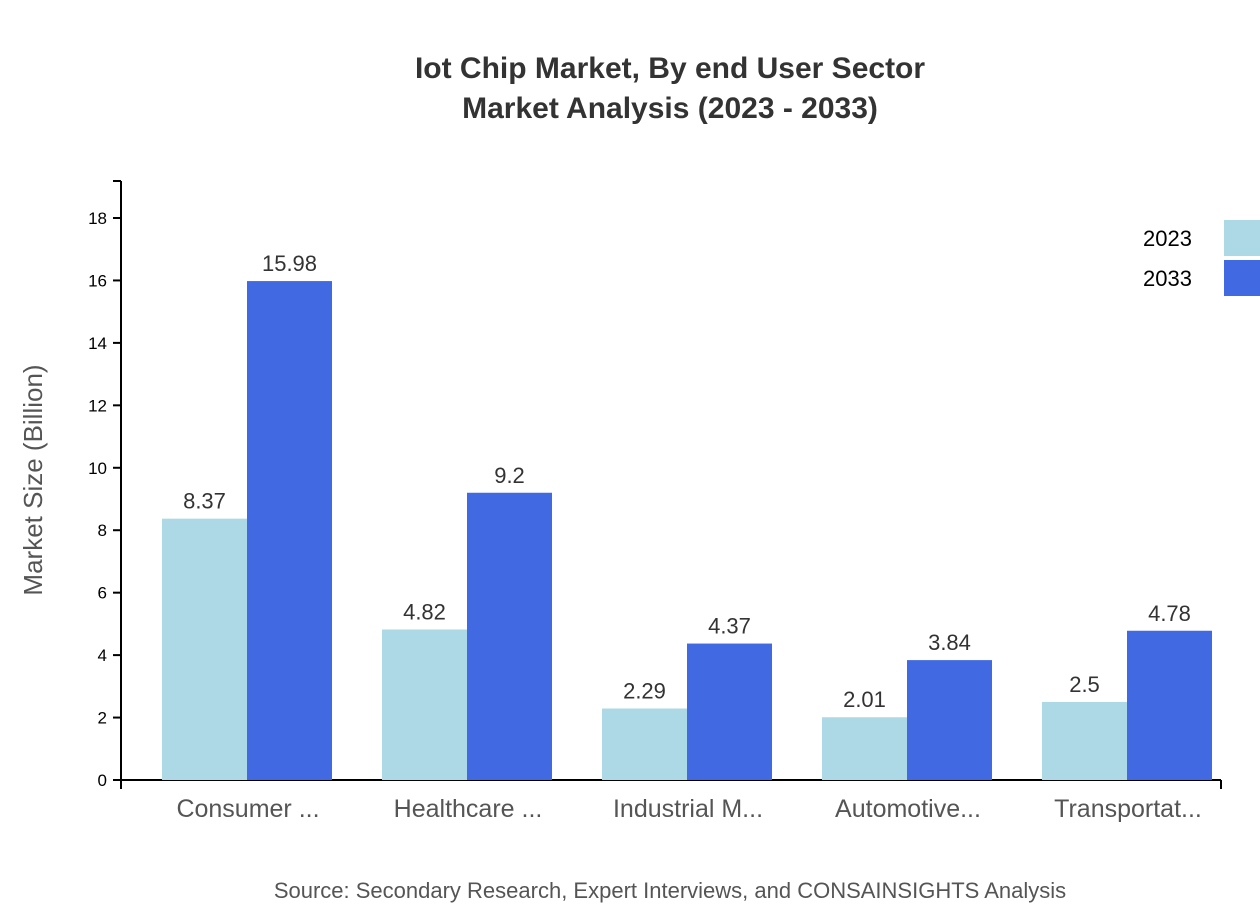 The height and width of the screenshot is (920, 1260). Describe the element at coordinates (1167, 238) in the screenshot. I see `legend-label: 2023` at that location.